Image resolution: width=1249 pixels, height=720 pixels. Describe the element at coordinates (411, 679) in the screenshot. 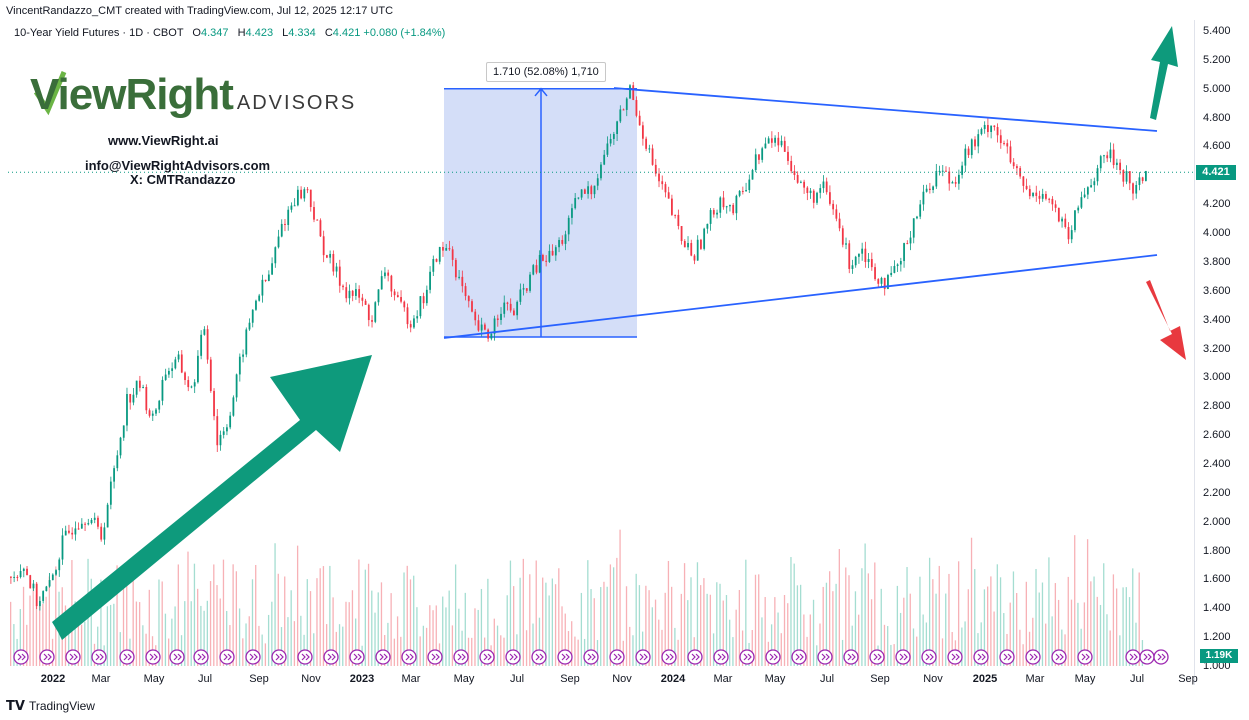

I see `time-tick: Mar` at that location.